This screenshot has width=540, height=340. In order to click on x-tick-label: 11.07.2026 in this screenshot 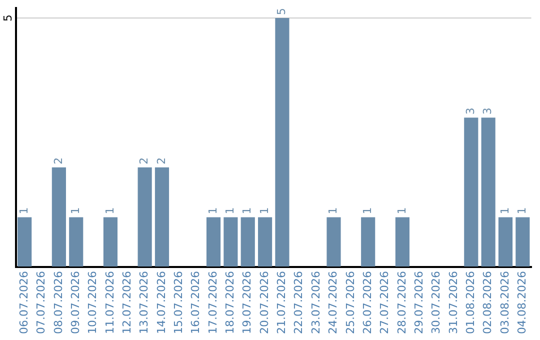, I will do `click(109, 302)`.